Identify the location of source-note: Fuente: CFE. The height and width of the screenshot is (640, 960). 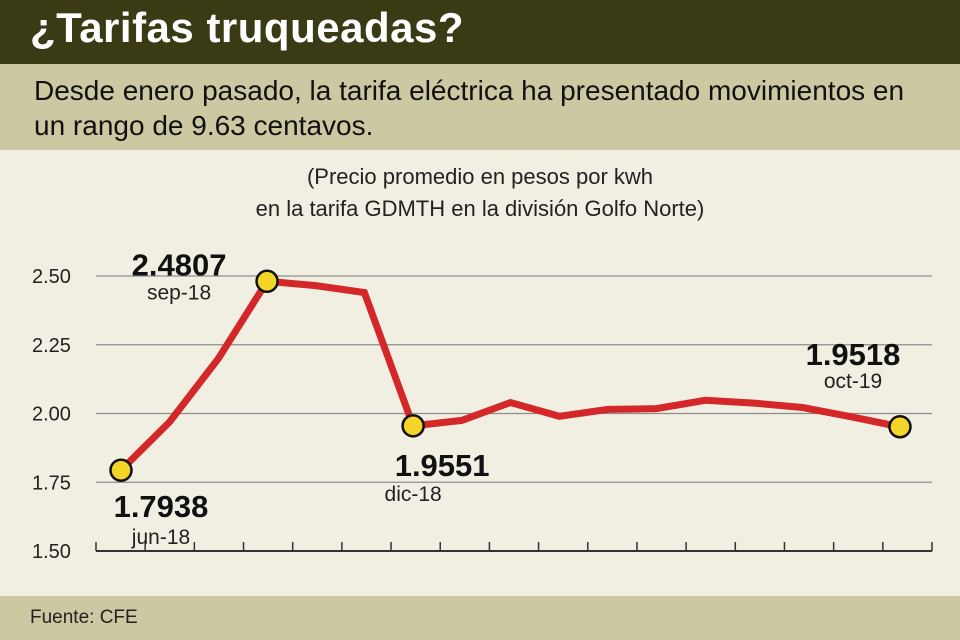
(84, 617).